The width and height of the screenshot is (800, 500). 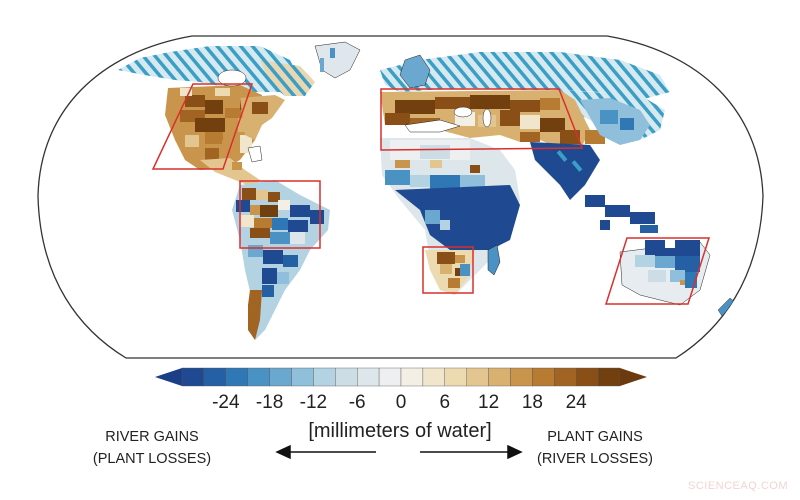 I want to click on watermark: SCIENCEAQ.COM, so click(x=737, y=486).